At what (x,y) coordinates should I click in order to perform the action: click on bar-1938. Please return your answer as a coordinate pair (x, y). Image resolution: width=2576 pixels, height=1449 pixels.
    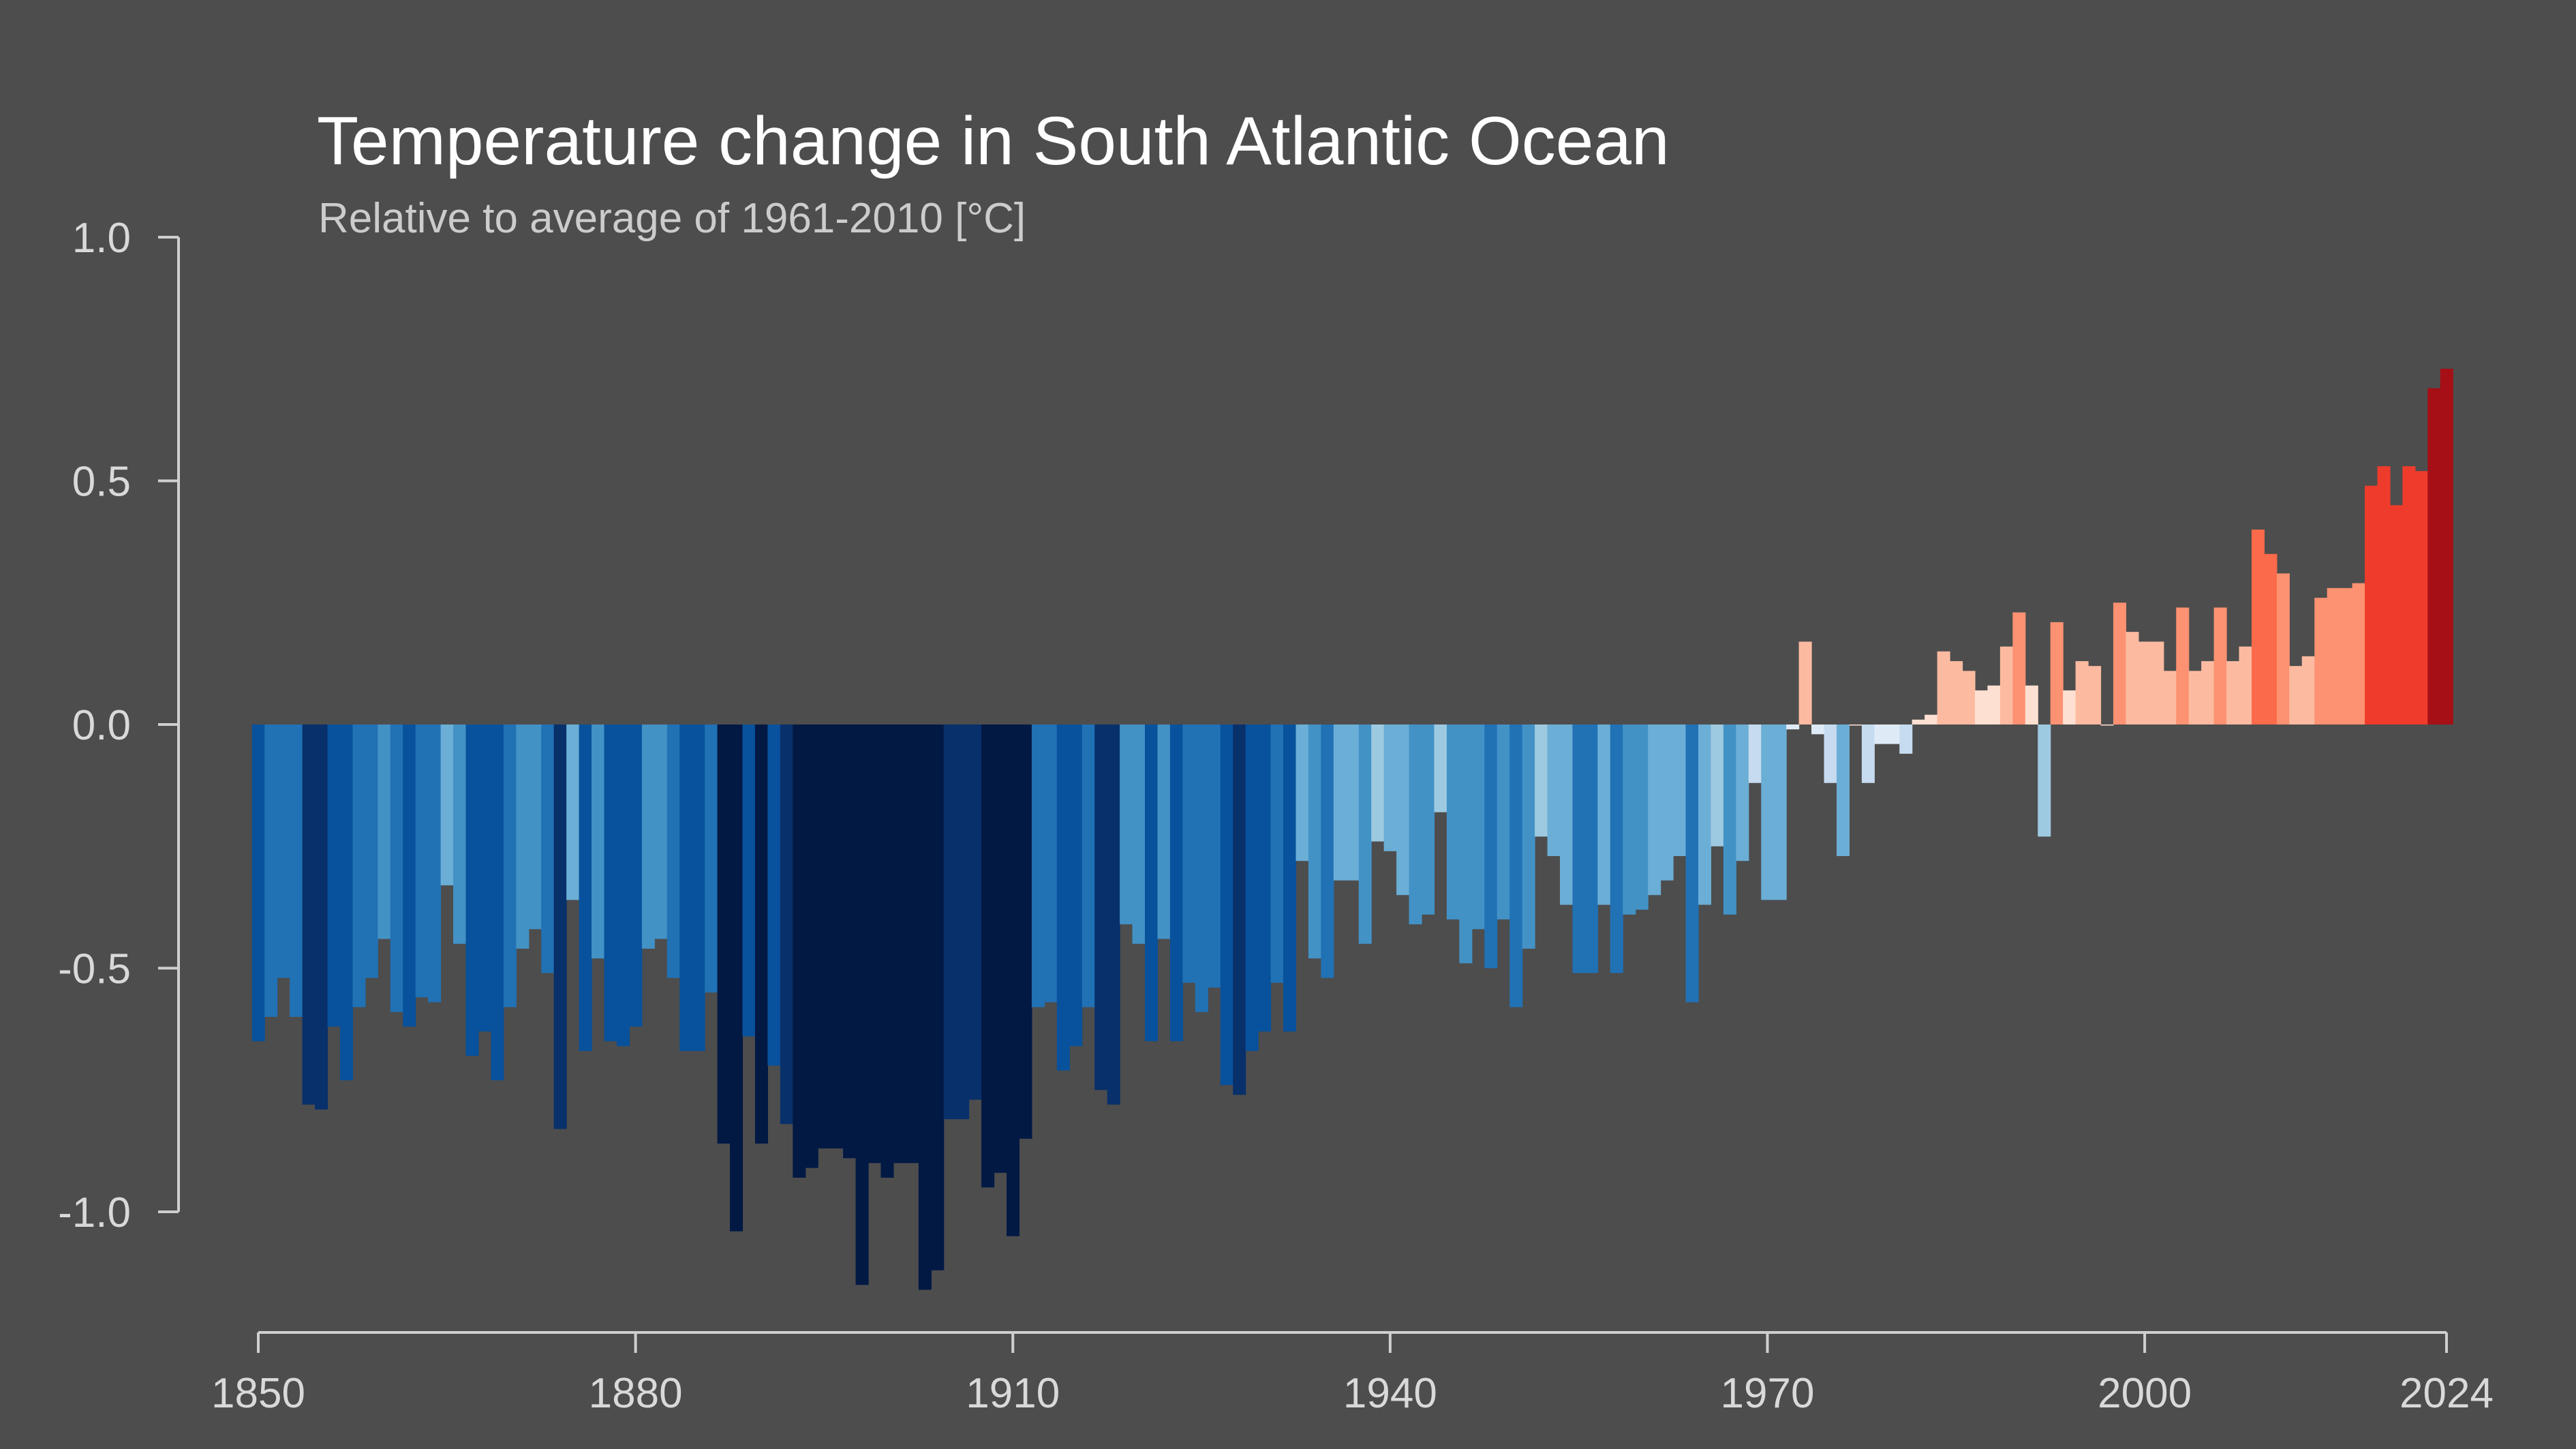
    Looking at the image, I should click on (1365, 834).